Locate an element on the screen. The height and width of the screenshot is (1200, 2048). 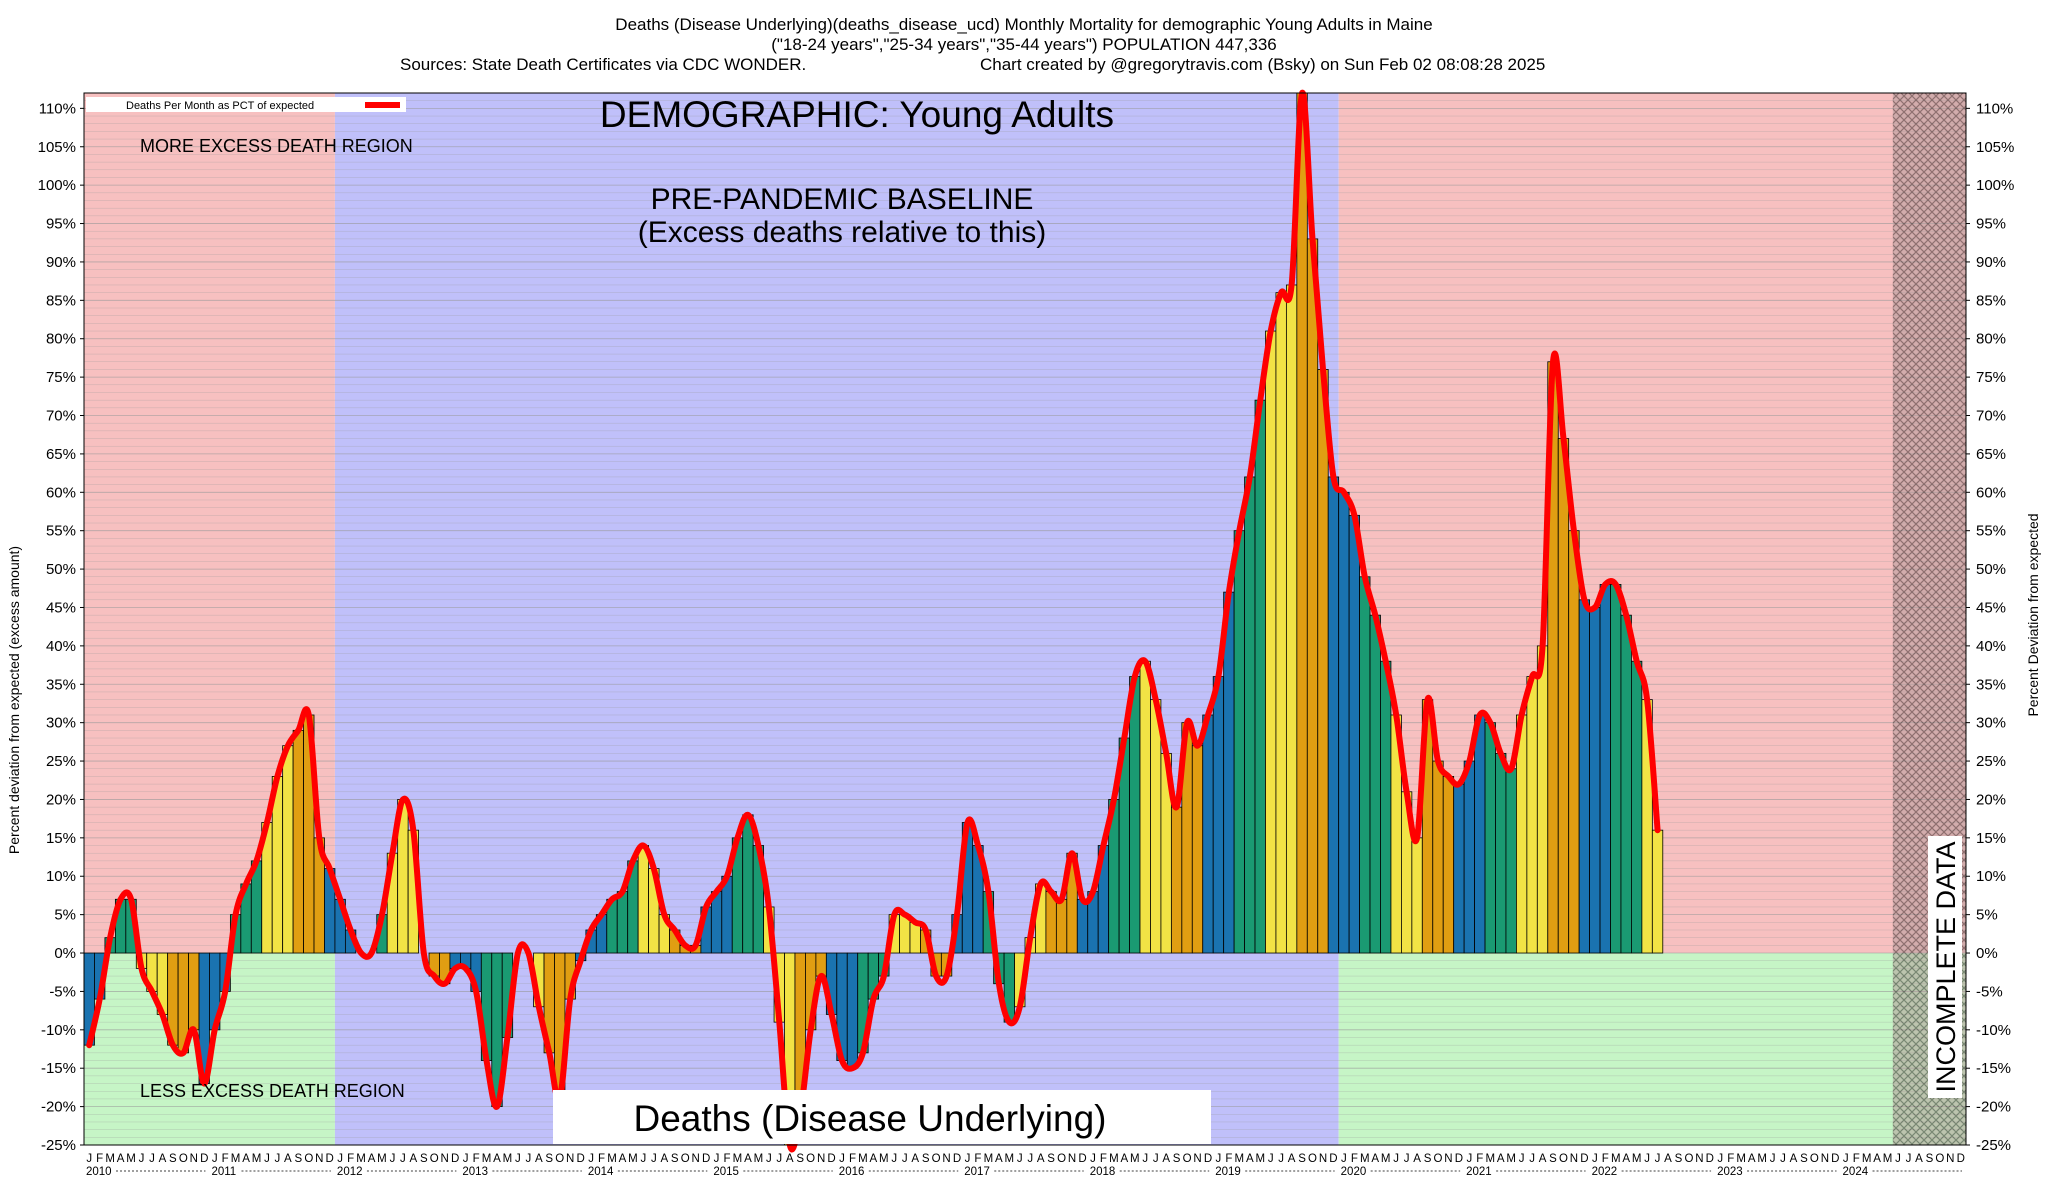
y-tick-label-right: 95% is located at coordinates (1991, 224).